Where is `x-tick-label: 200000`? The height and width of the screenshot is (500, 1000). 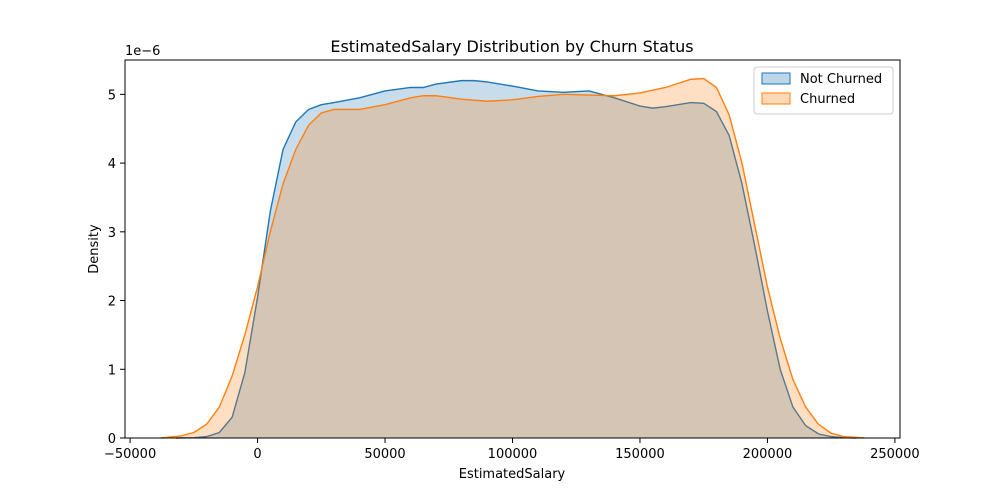
x-tick-label: 200000 is located at coordinates (768, 454).